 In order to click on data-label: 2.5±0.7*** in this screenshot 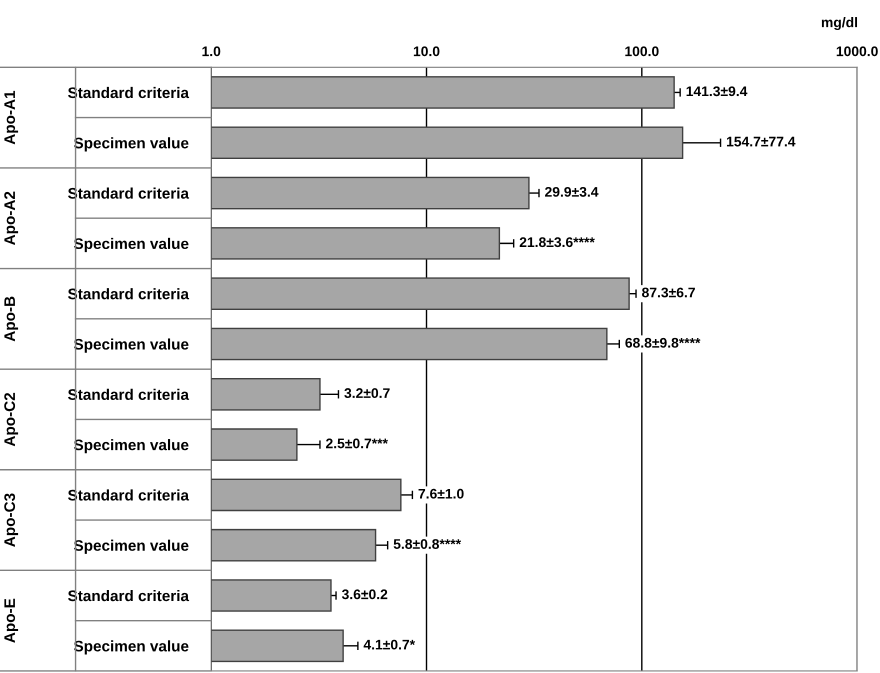, I will do `click(357, 443)`.